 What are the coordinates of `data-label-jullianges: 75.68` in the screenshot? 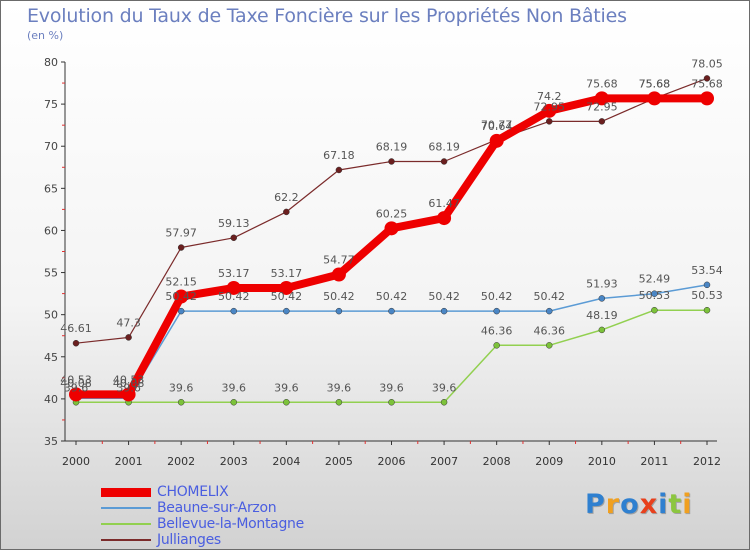 It's located at (655, 83).